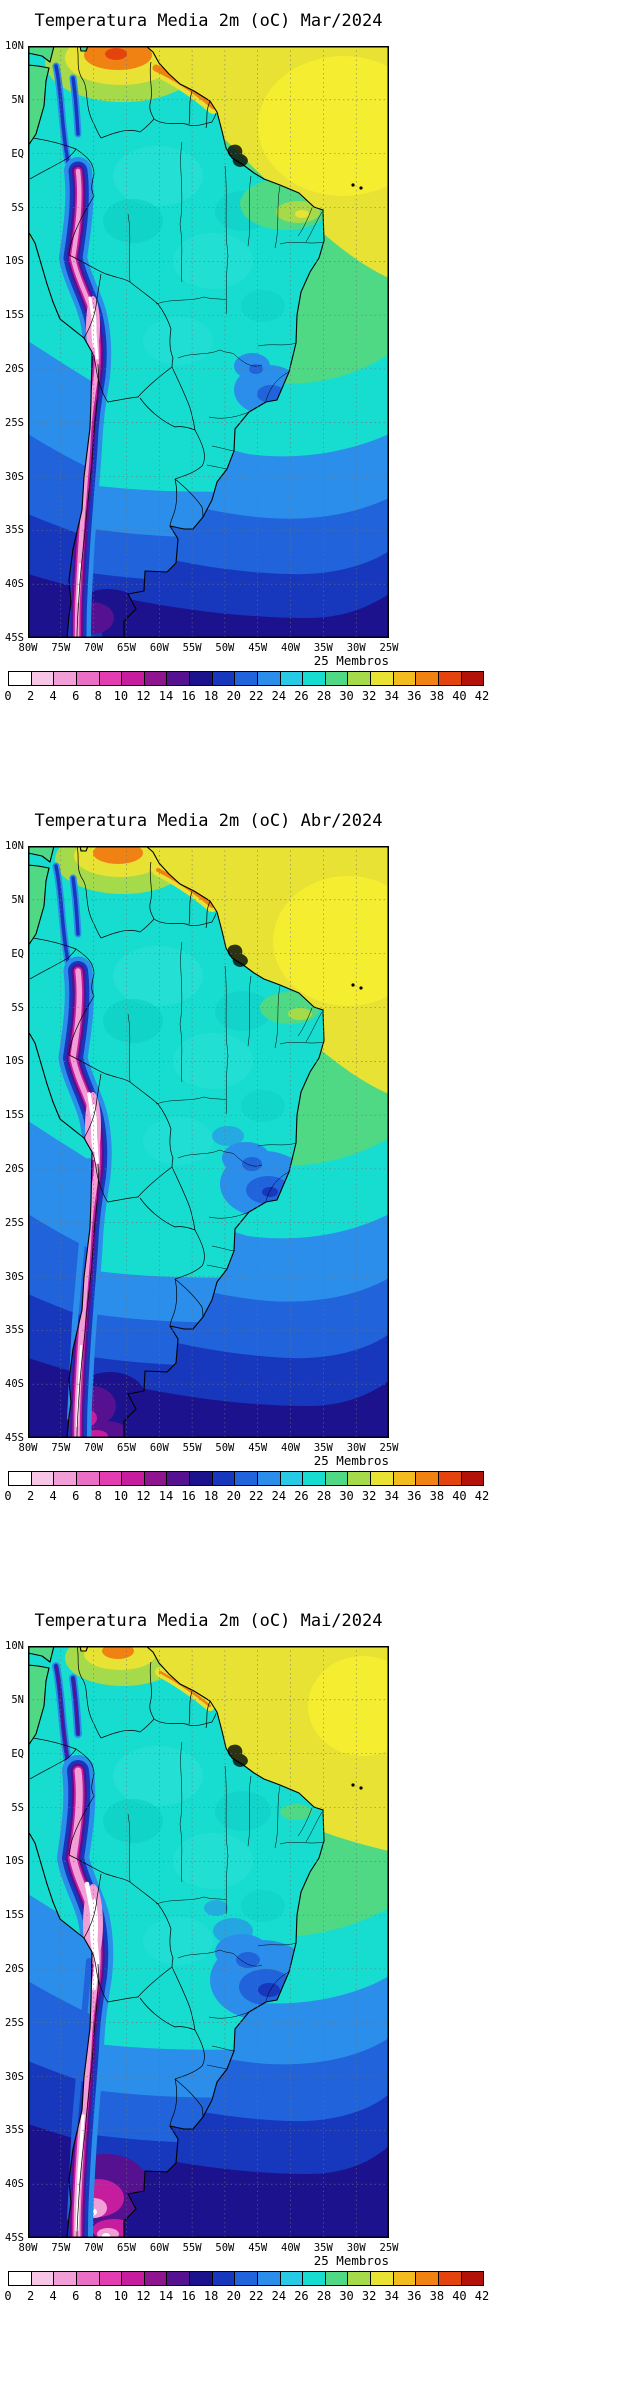 The width and height of the screenshot is (618, 2400). What do you see at coordinates (459, 1496) in the screenshot?
I see `colorbar-tick-label: 40` at bounding box center [459, 1496].